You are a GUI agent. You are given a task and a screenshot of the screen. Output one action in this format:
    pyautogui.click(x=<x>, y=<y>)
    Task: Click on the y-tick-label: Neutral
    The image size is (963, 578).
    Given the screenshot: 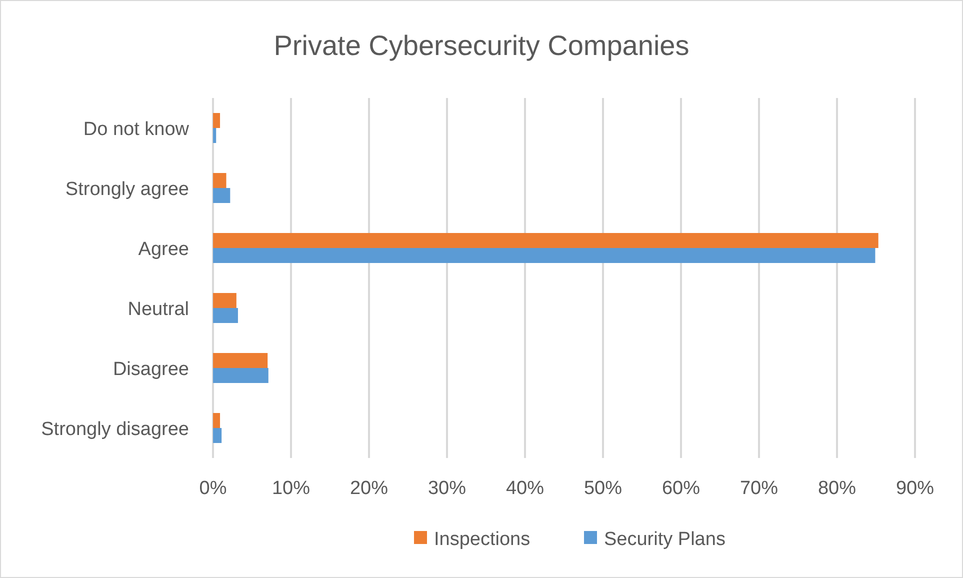 What is the action you would take?
    pyautogui.click(x=158, y=309)
    